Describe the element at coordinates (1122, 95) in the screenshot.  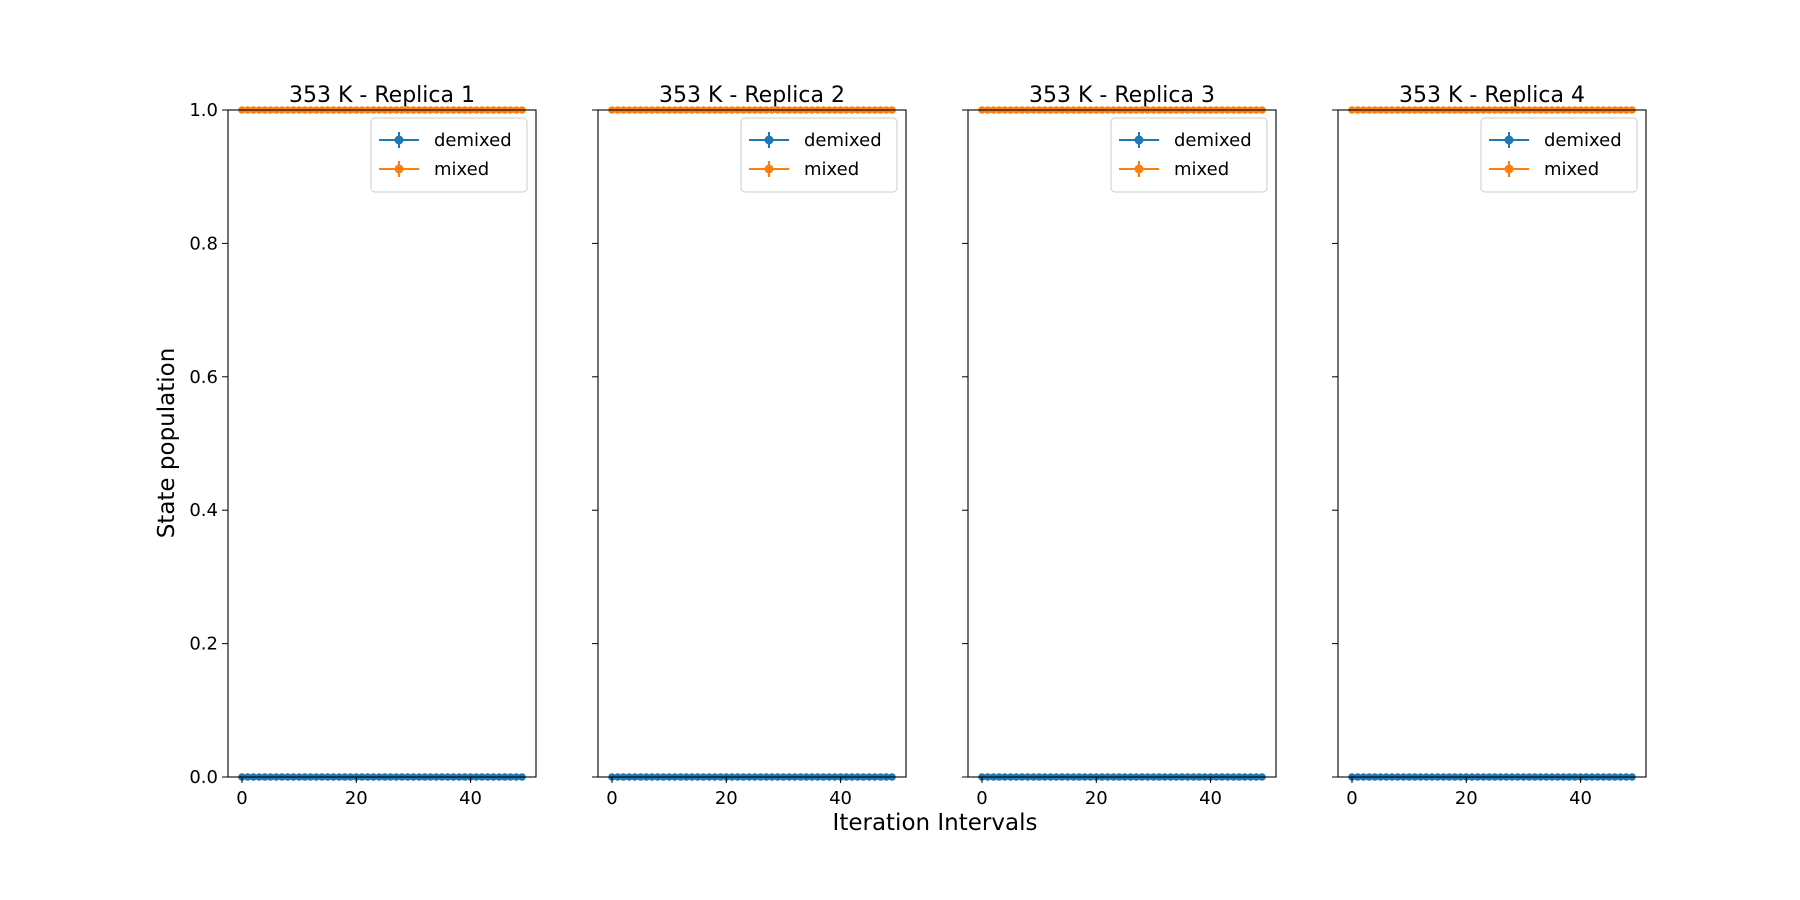
I see `panel-title: 353 K - Replica 3` at that location.